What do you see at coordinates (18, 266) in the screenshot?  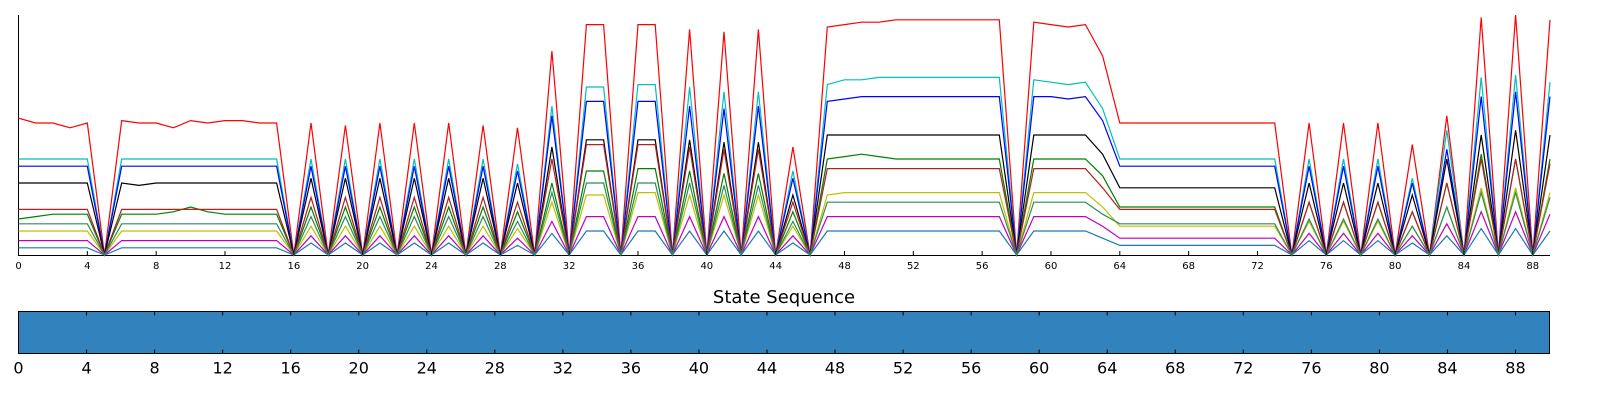 I see `x-tick-label: 0` at bounding box center [18, 266].